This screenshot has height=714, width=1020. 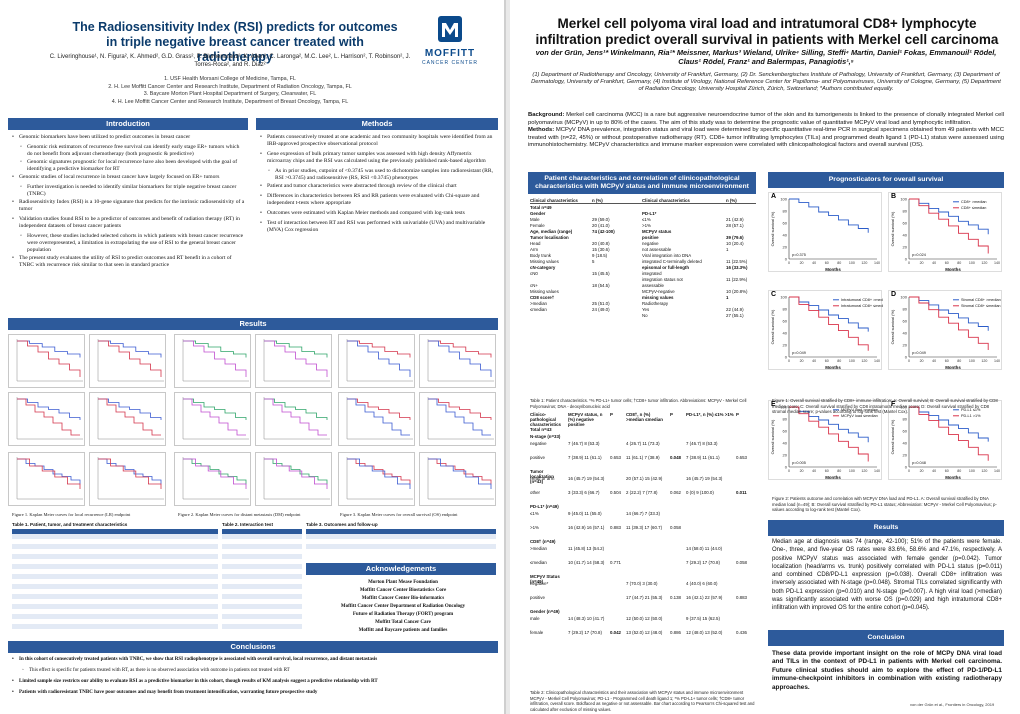 I want to click on legend-label: CD8+ ≤median, so click(x=973, y=208).